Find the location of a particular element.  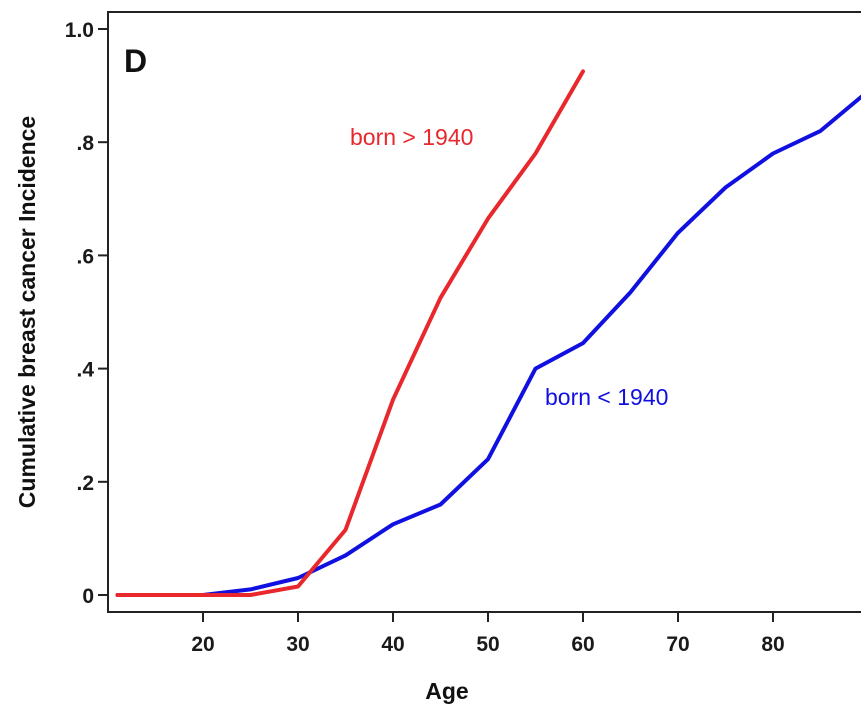

y-tick-label: 0 is located at coordinates (88, 596).